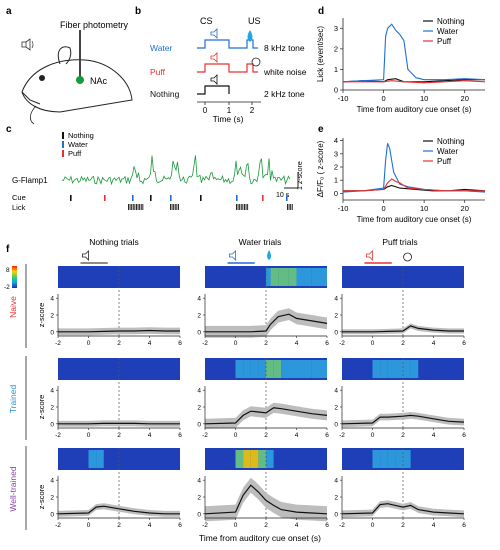 This screenshot has width=500, height=550. Describe the element at coordinates (9, 11) in the screenshot. I see `panel-label-a: a` at that location.